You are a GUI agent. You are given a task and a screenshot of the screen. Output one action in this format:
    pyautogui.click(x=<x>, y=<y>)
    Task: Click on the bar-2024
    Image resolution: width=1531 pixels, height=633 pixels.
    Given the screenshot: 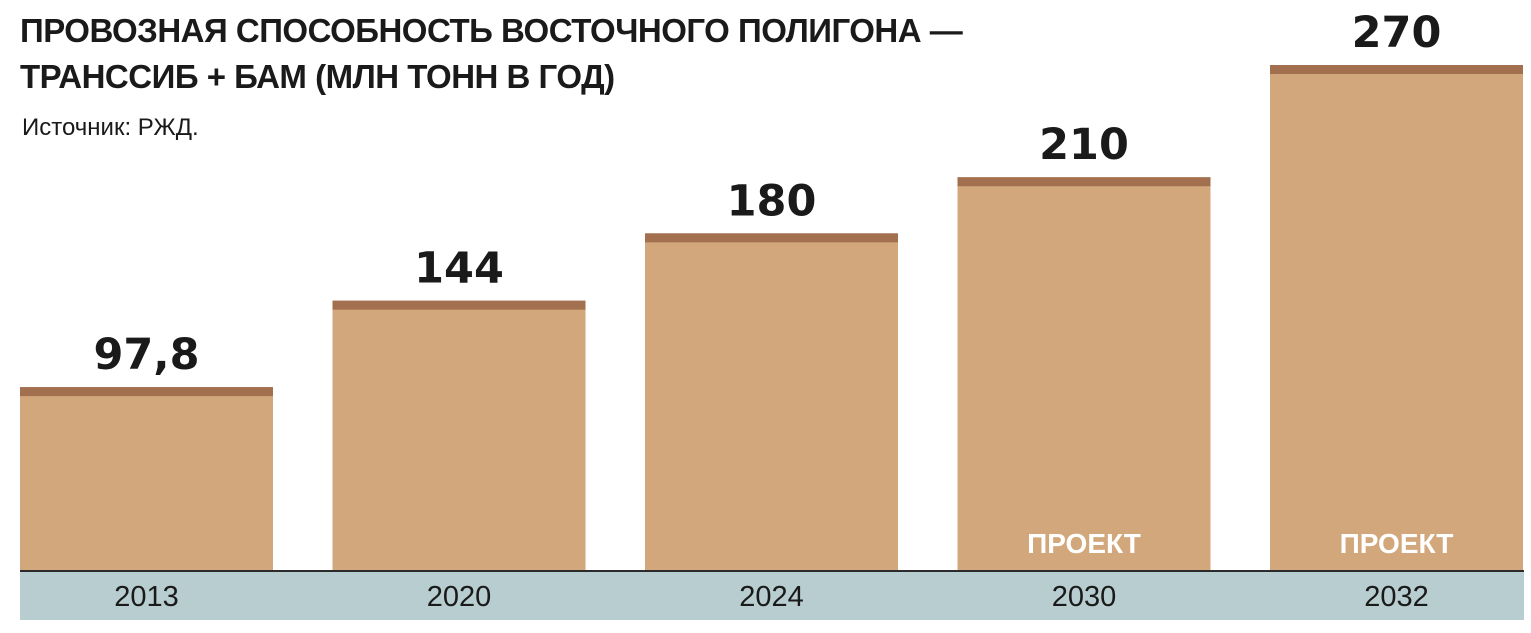 What is the action you would take?
    pyautogui.click(x=771, y=402)
    